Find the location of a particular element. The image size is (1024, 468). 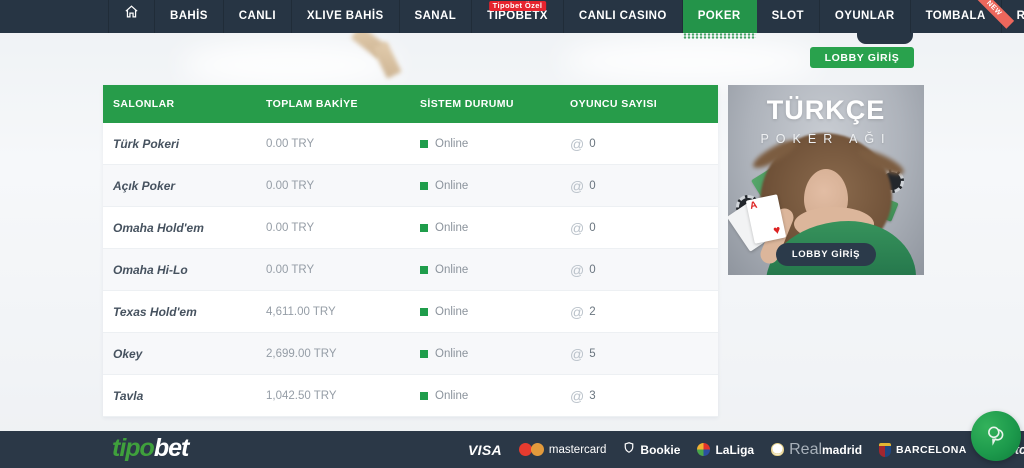

table-row-omaha-hi-lo: Omaha Hi-Lo 0.00 TRY Online @0 is located at coordinates (410, 270).